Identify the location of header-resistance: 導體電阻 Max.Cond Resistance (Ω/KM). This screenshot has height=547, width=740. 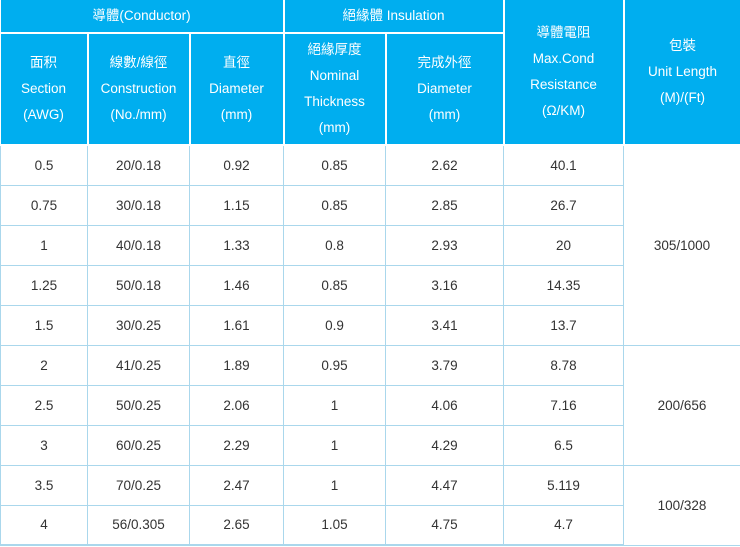
(563, 73).